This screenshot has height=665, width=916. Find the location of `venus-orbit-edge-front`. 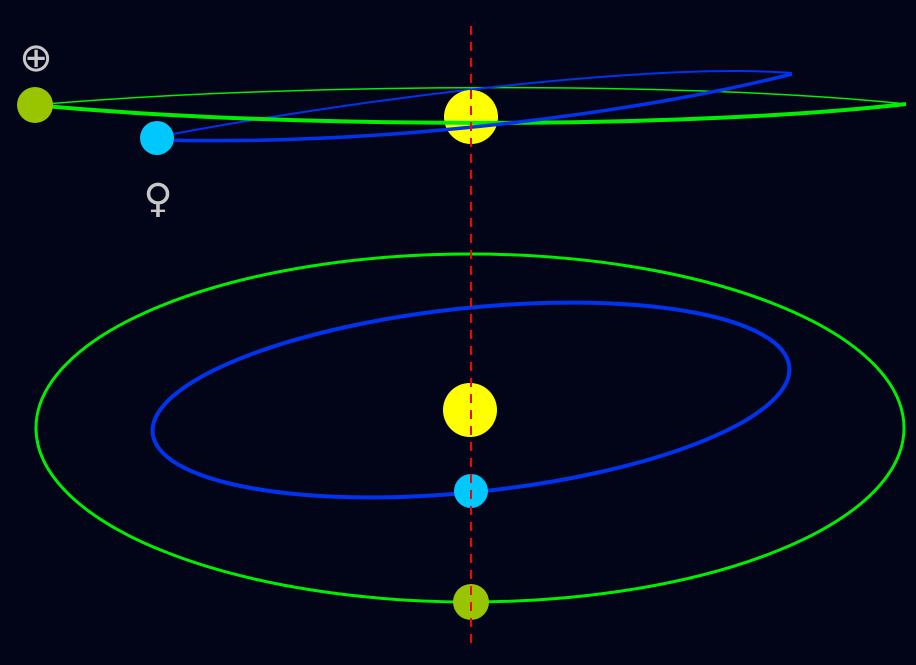

venus-orbit-edge-front is located at coordinates (474, 107).